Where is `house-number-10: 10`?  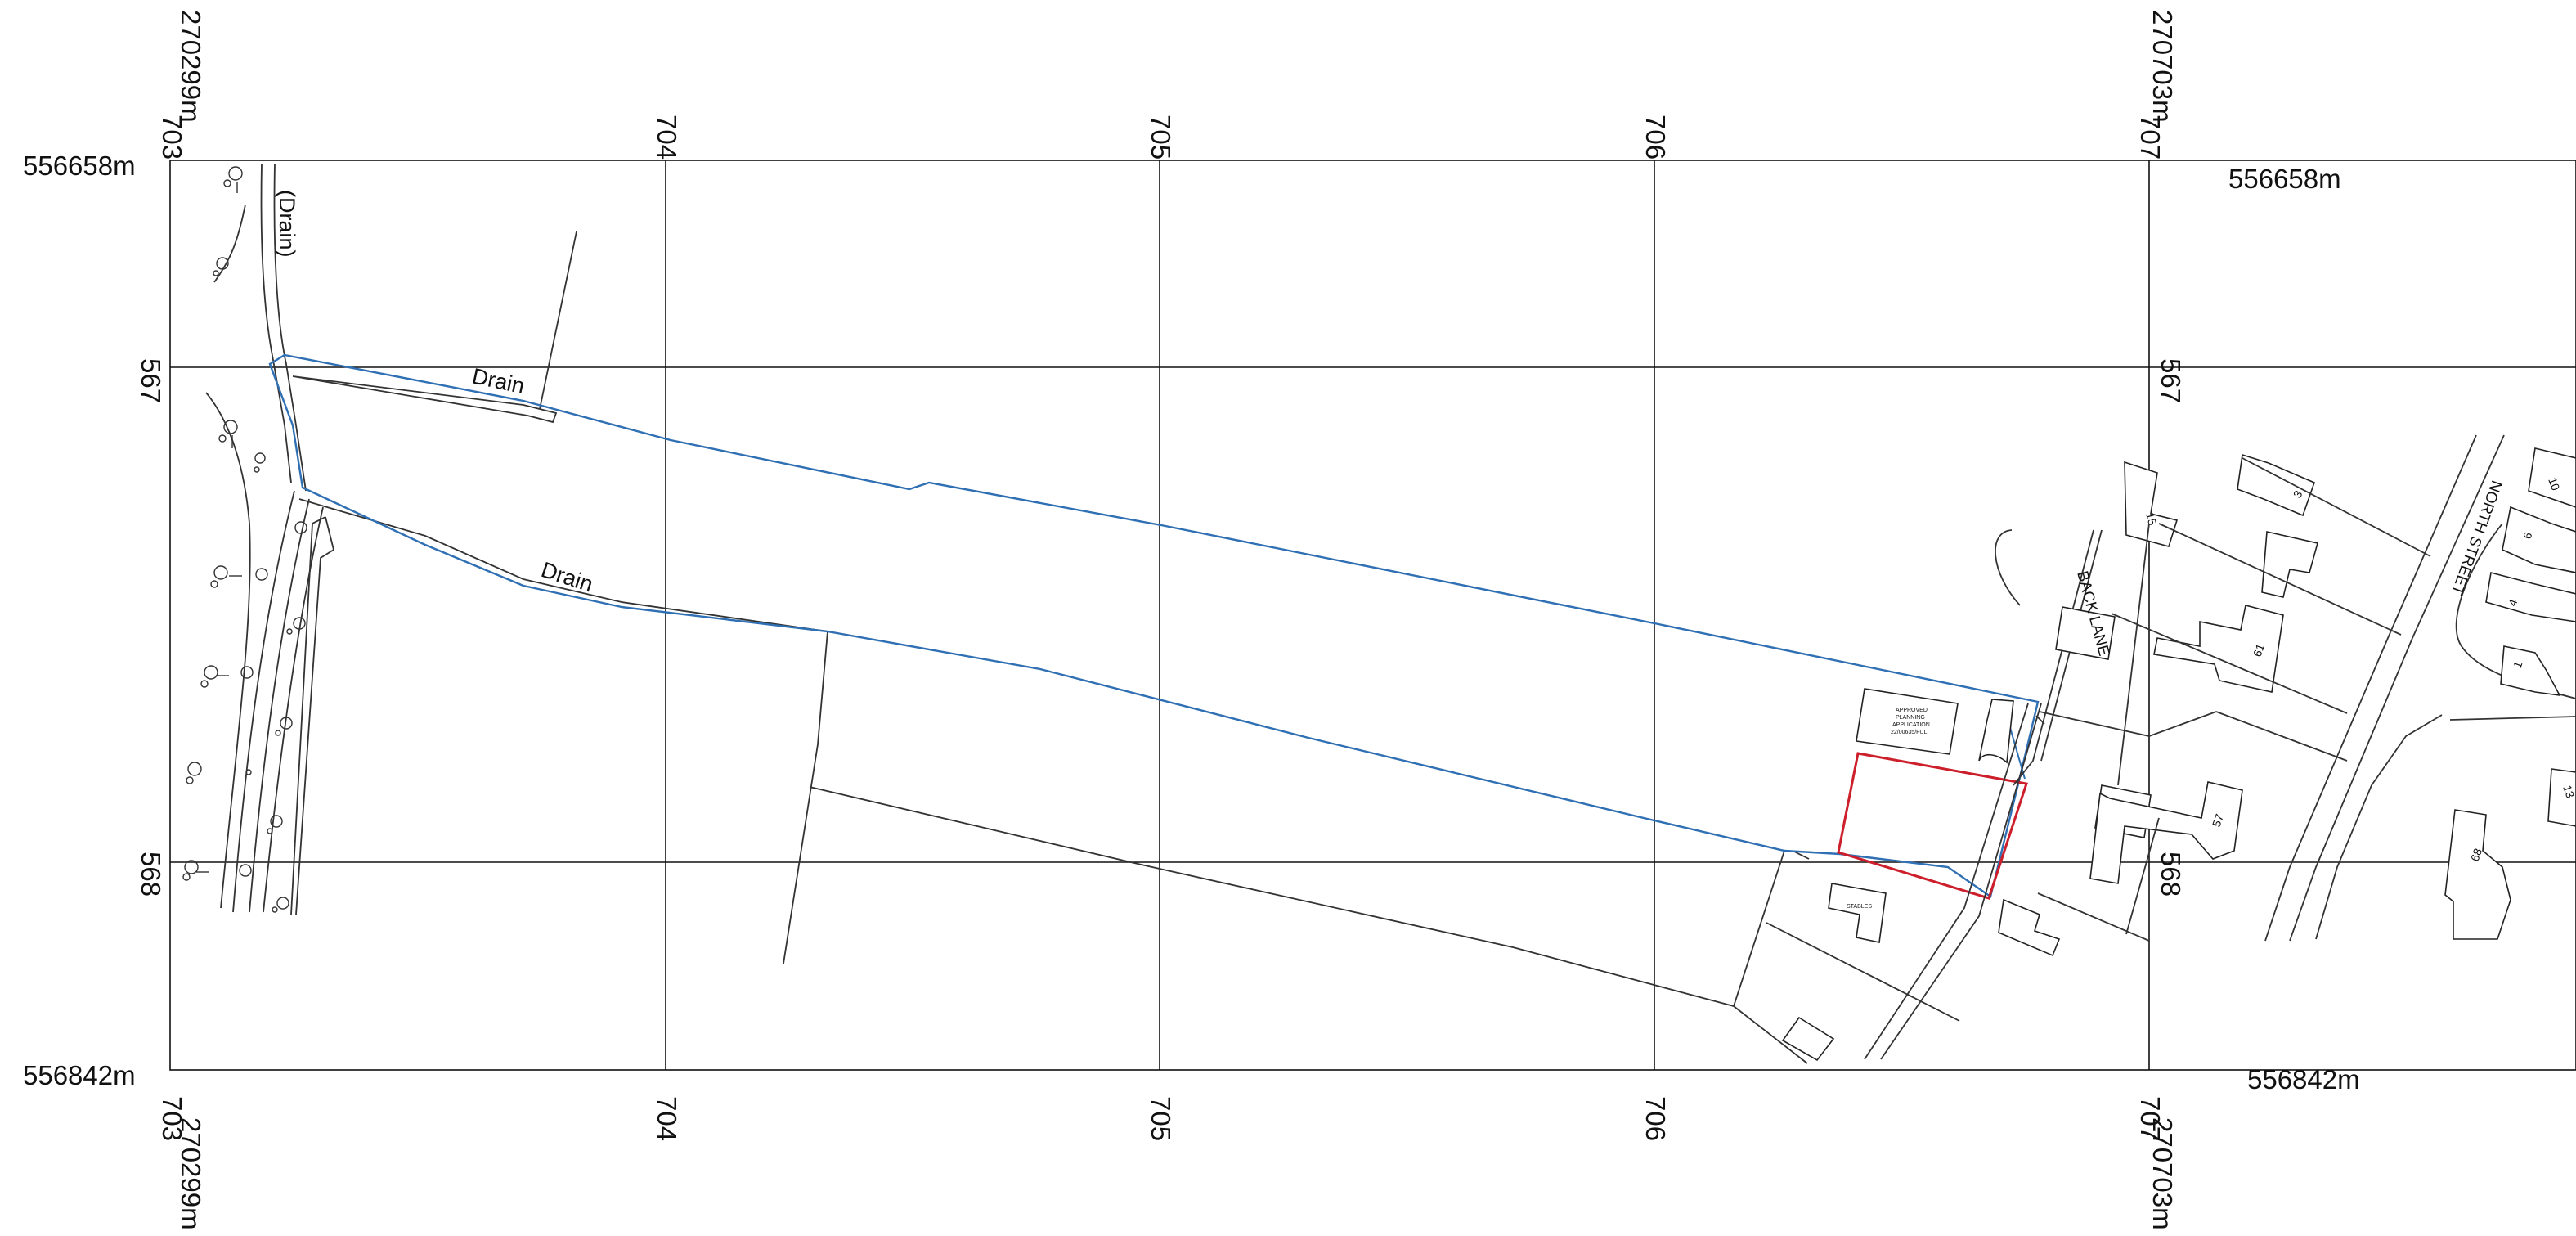 house-number-10: 10 is located at coordinates (2554, 484).